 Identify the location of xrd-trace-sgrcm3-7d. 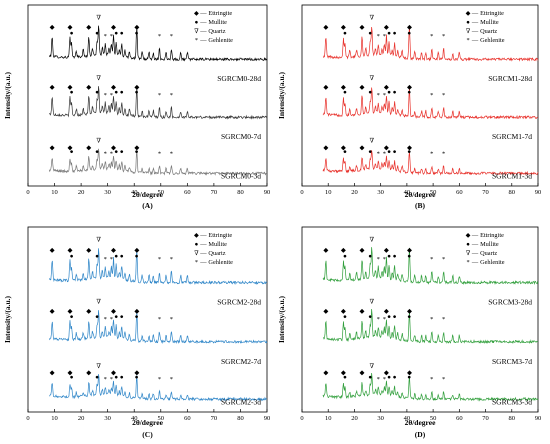
(430, 326).